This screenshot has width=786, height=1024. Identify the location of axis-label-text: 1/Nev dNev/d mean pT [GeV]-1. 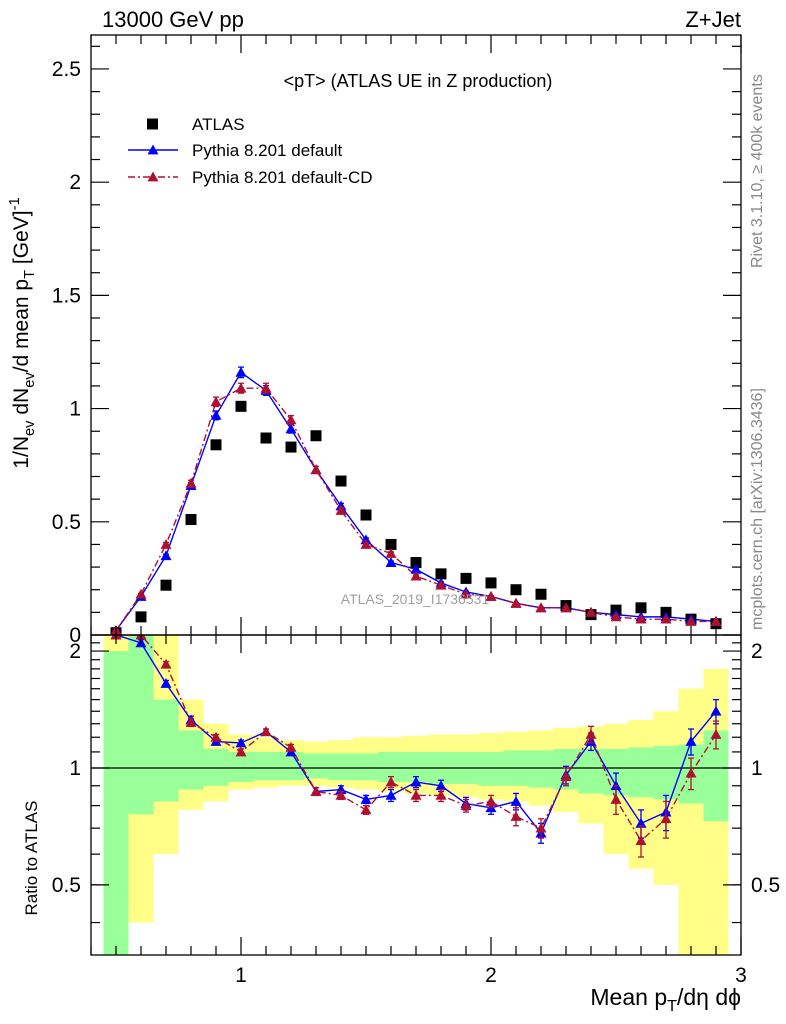
(22, 332).